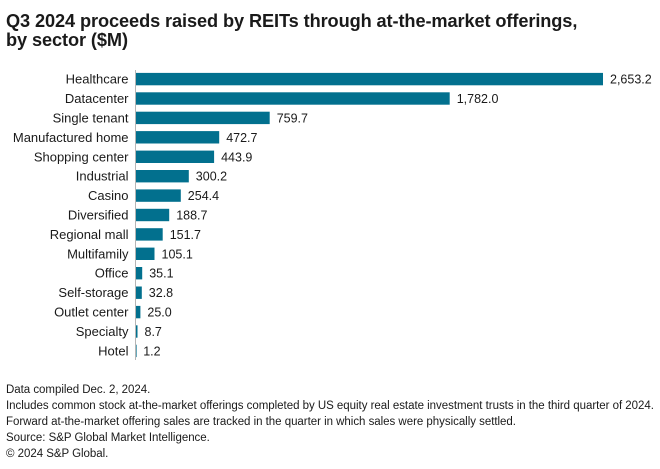 Image resolution: width=660 pixels, height=469 pixels. Describe the element at coordinates (108, 195) in the screenshot. I see `svg-text: Casino` at that location.